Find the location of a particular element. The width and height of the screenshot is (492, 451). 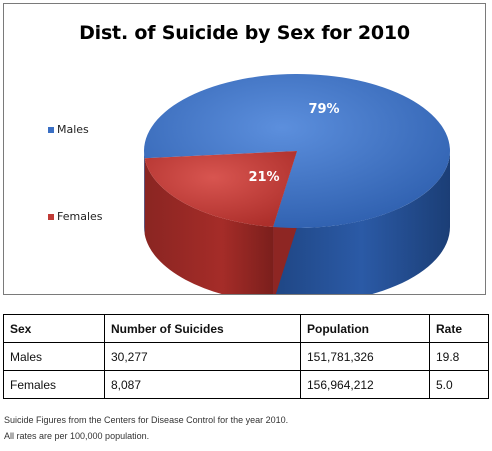

cell-rate: 5.0 is located at coordinates (459, 384).